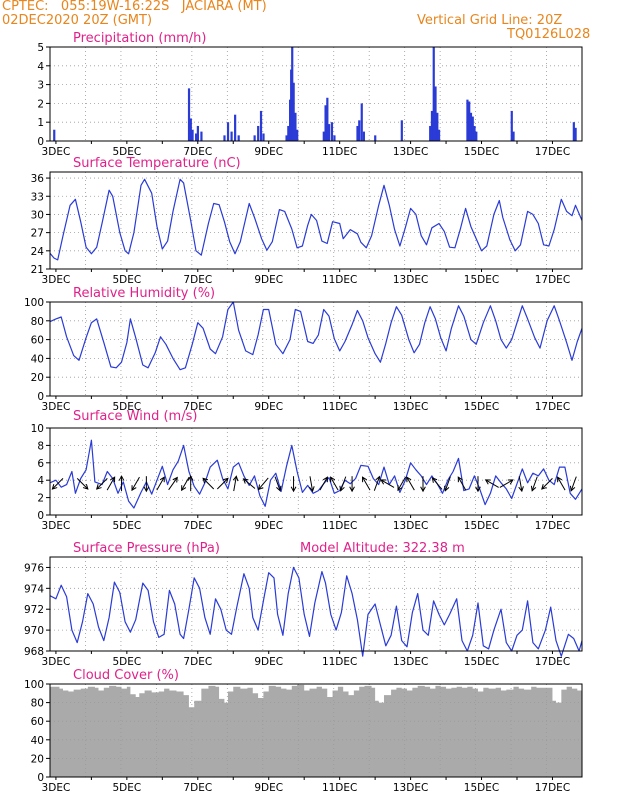 This screenshot has width=618, height=800. I want to click on header-date: 02DEC2020 20Z (GMT), so click(77, 20).